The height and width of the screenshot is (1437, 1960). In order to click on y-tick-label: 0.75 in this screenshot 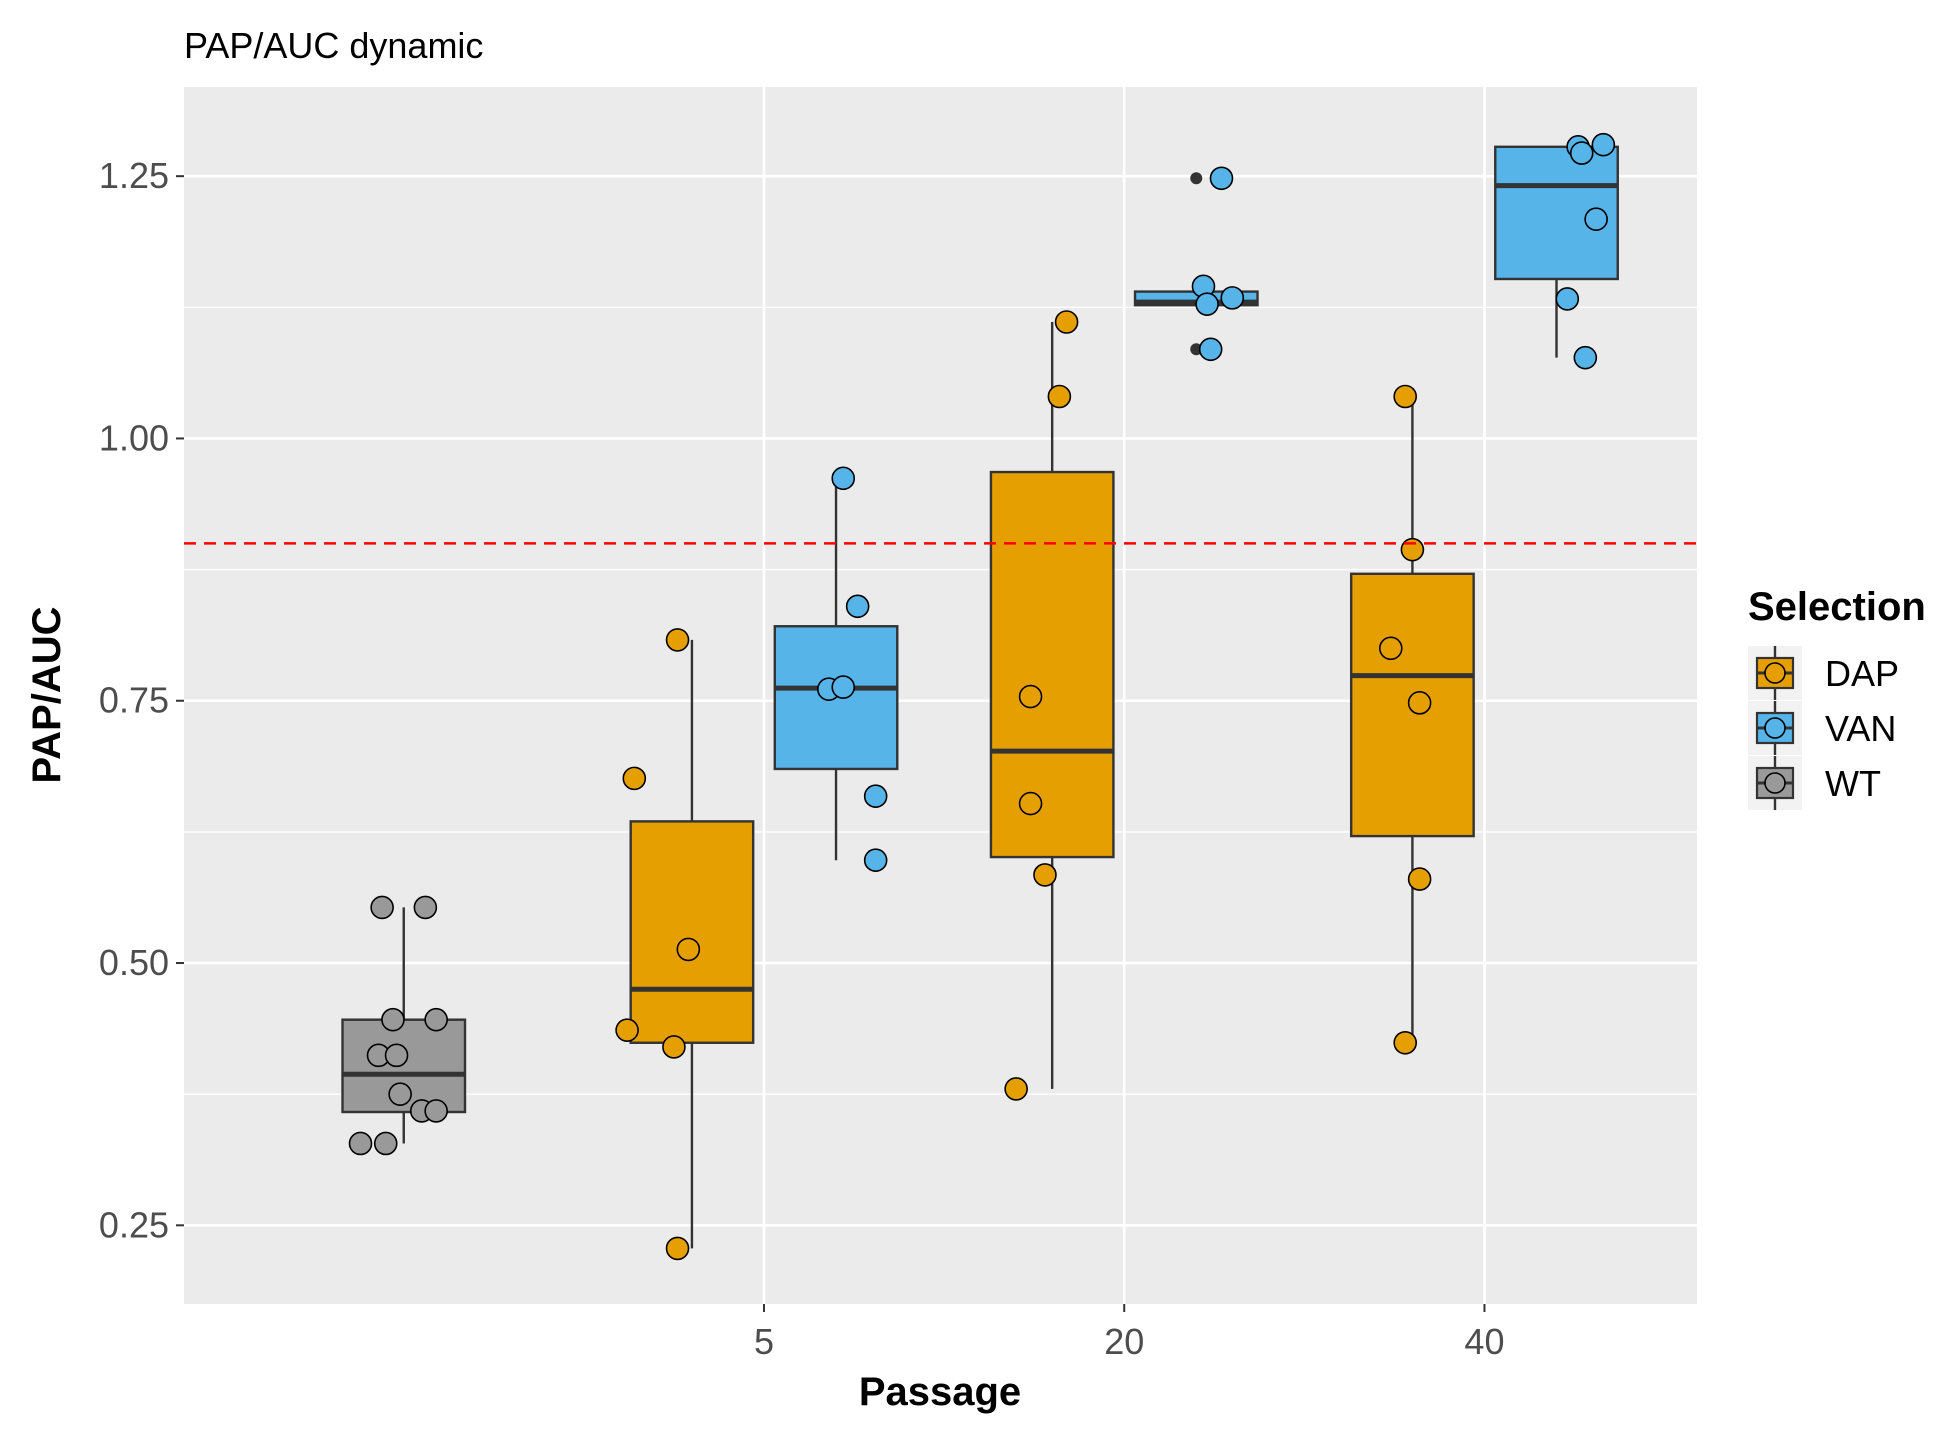, I will do `click(134, 700)`.